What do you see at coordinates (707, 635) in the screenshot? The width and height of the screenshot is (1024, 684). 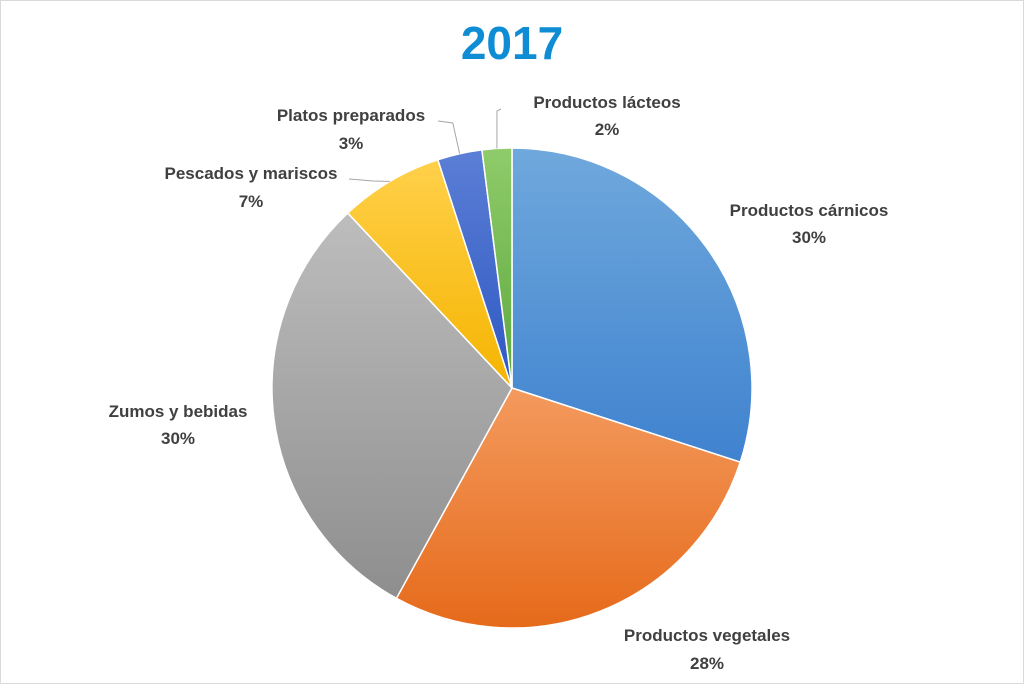 I see `slice-category-label: Productos vegetales` at bounding box center [707, 635].